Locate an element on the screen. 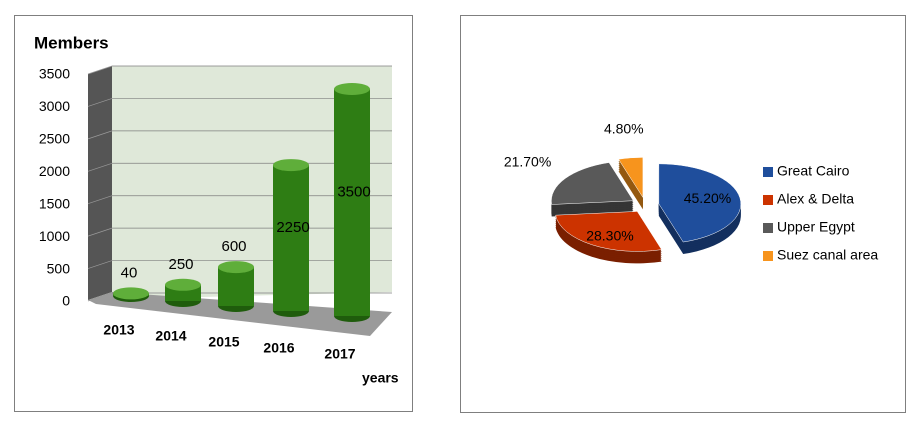 Image resolution: width=917 pixels, height=429 pixels. y-tick-label: 1000 is located at coordinates (54, 236).